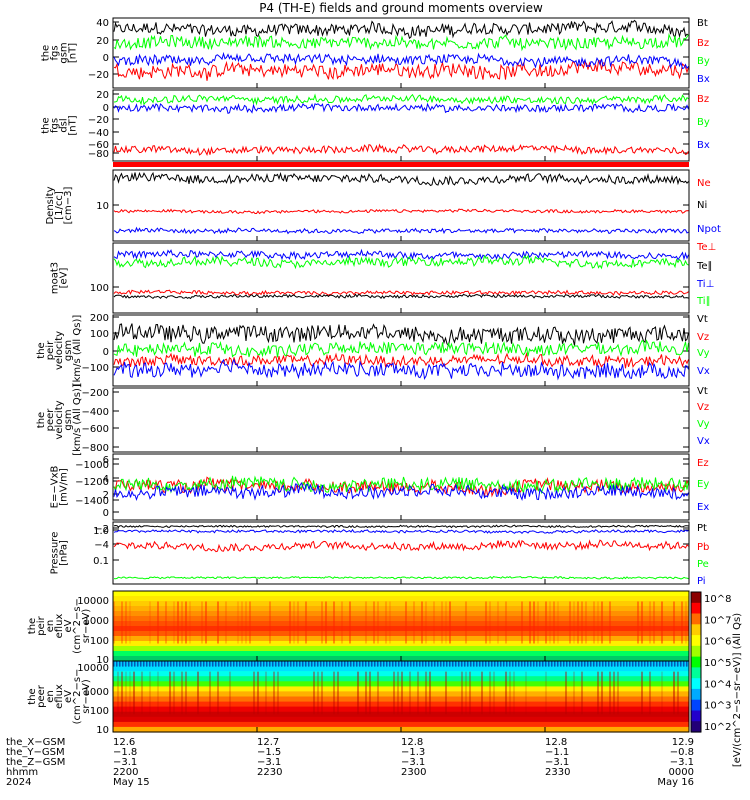  Describe the element at coordinates (696, 694) in the screenshot. I see `colorbar-swatch` at that location.